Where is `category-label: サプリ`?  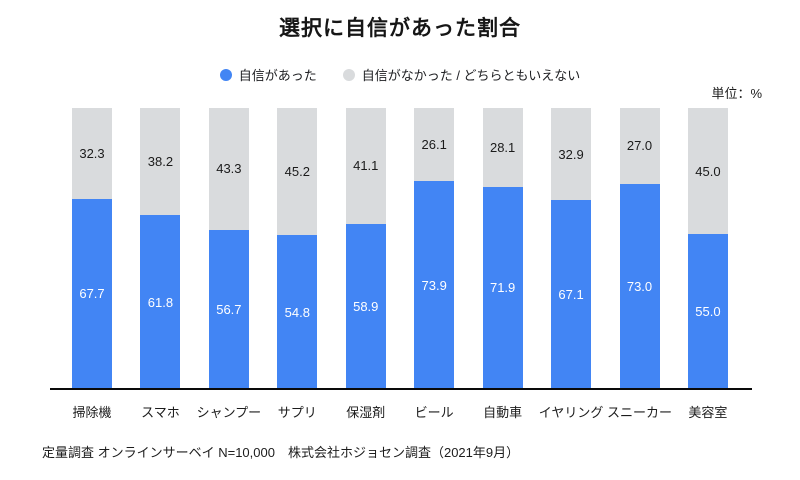 category-label: サプリ is located at coordinates (297, 411).